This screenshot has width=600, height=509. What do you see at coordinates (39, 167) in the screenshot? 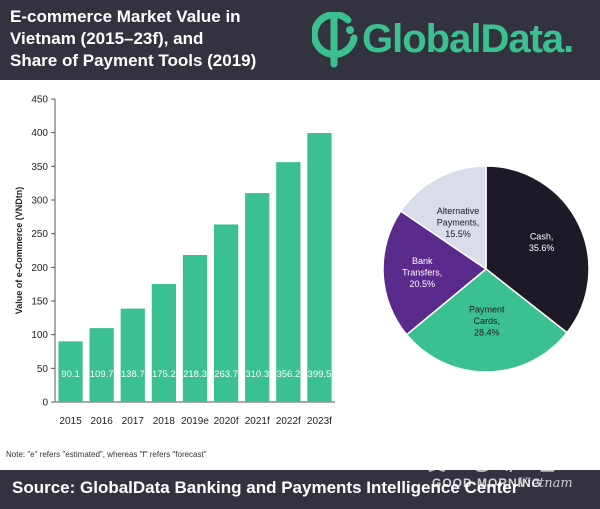
I see `y-tick-label: 350` at bounding box center [39, 167].